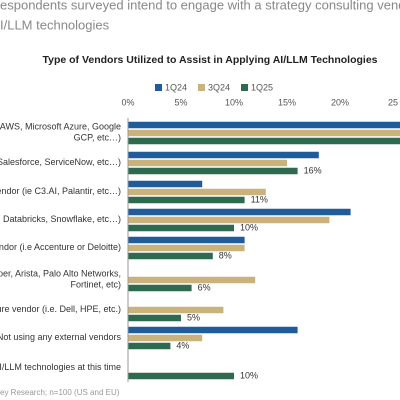 The image size is (400, 400). I want to click on data-label: 5%, so click(193, 317).